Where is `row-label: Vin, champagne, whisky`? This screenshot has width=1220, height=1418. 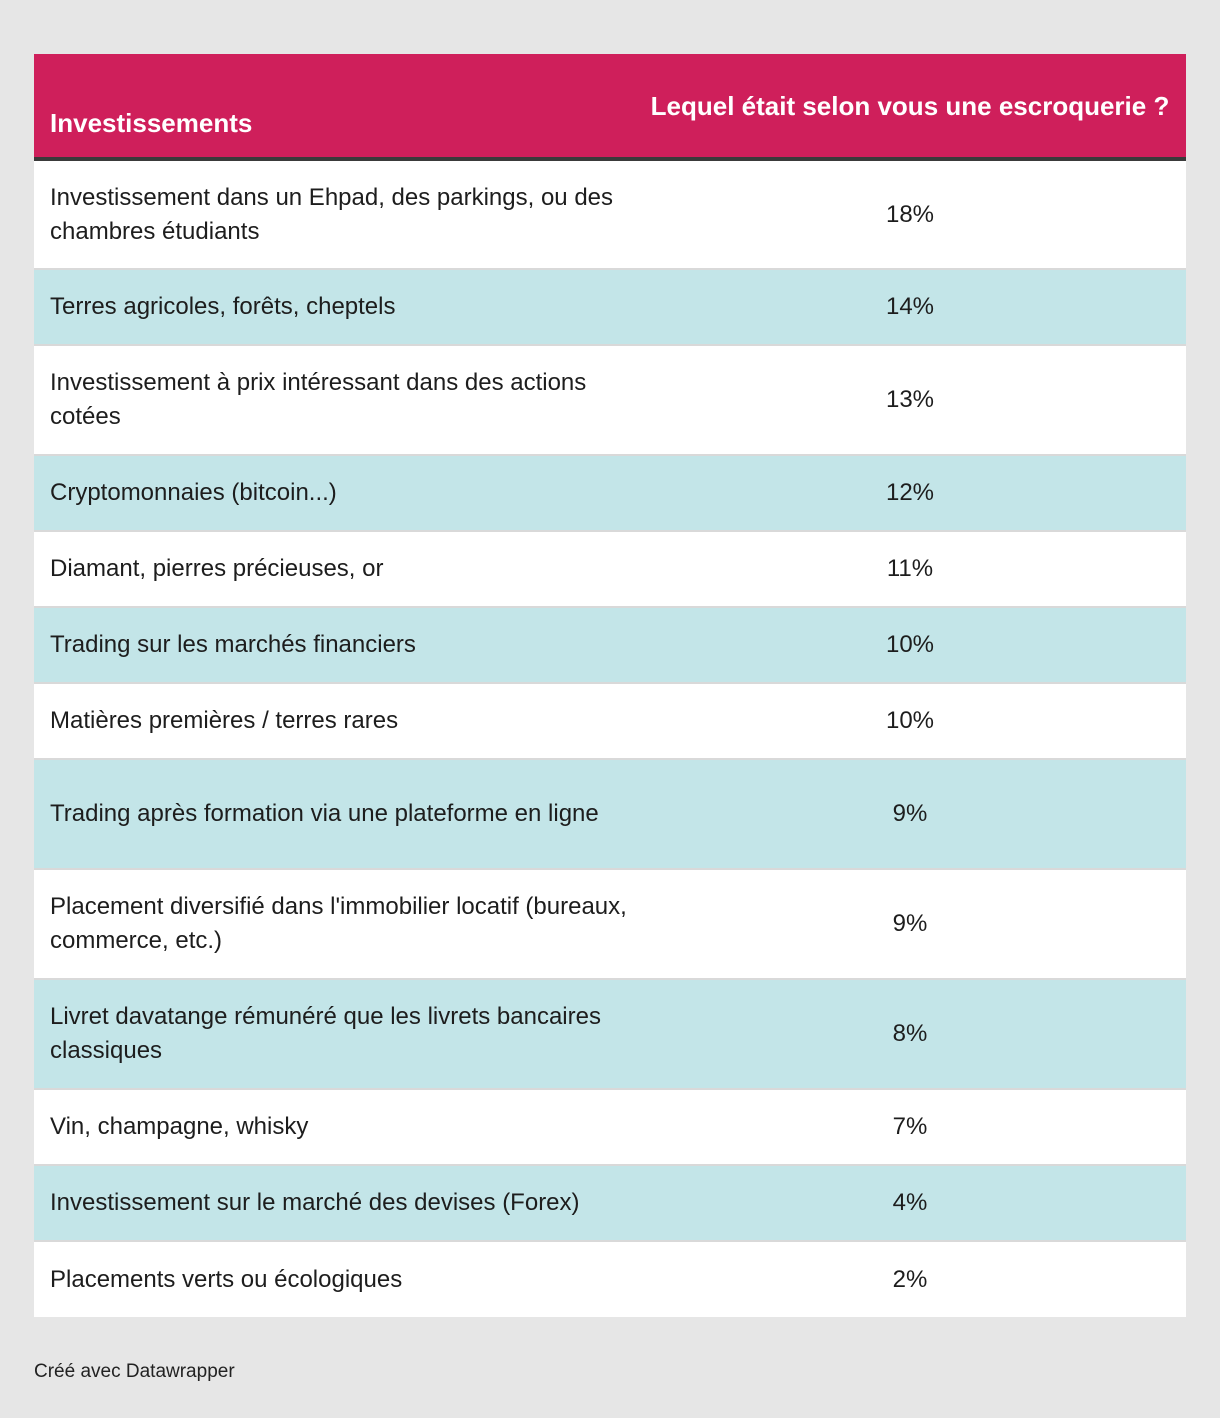
row-label: Vin, champagne, whisky is located at coordinates (334, 1127).